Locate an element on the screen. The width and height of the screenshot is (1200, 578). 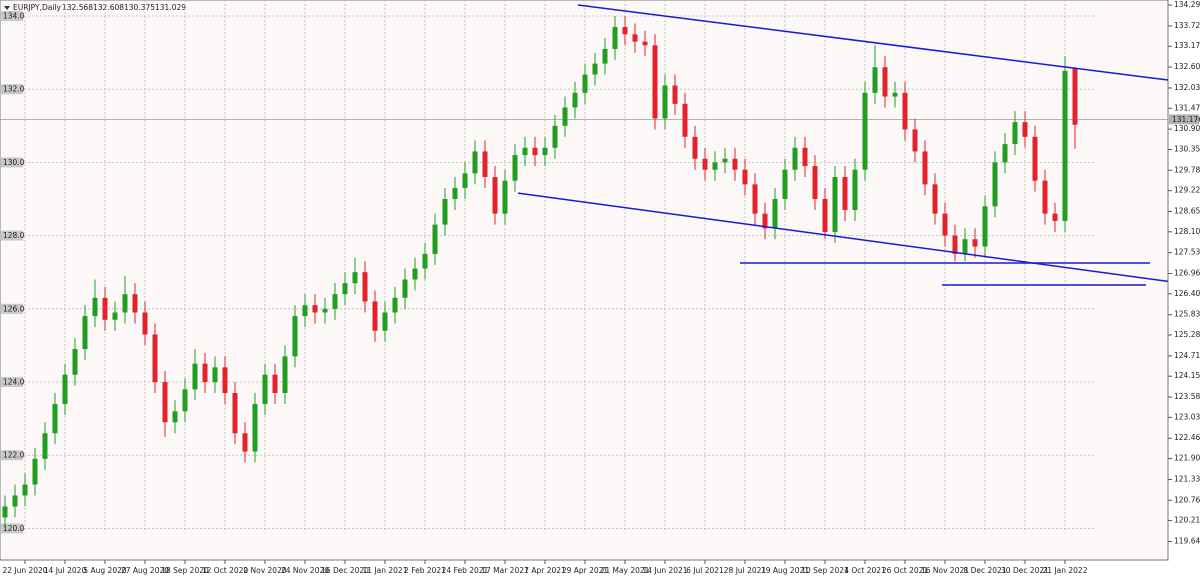
y2-tick-label: 134.299 is located at coordinates (1187, 4).